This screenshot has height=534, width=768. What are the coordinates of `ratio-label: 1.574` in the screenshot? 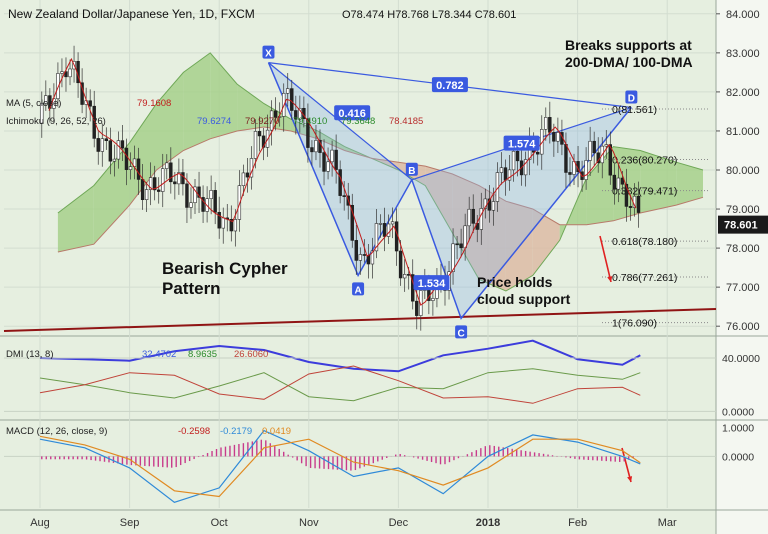 It's located at (522, 145).